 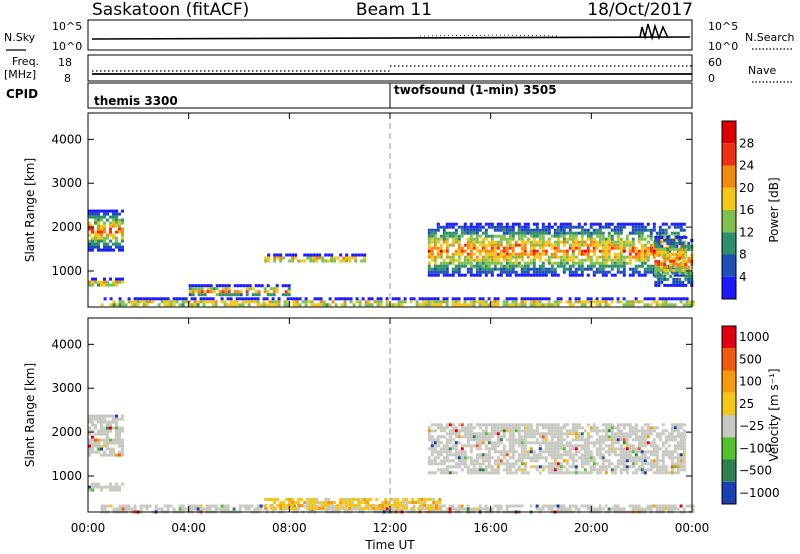 I want to click on power-echo-layer, so click(x=391, y=258).